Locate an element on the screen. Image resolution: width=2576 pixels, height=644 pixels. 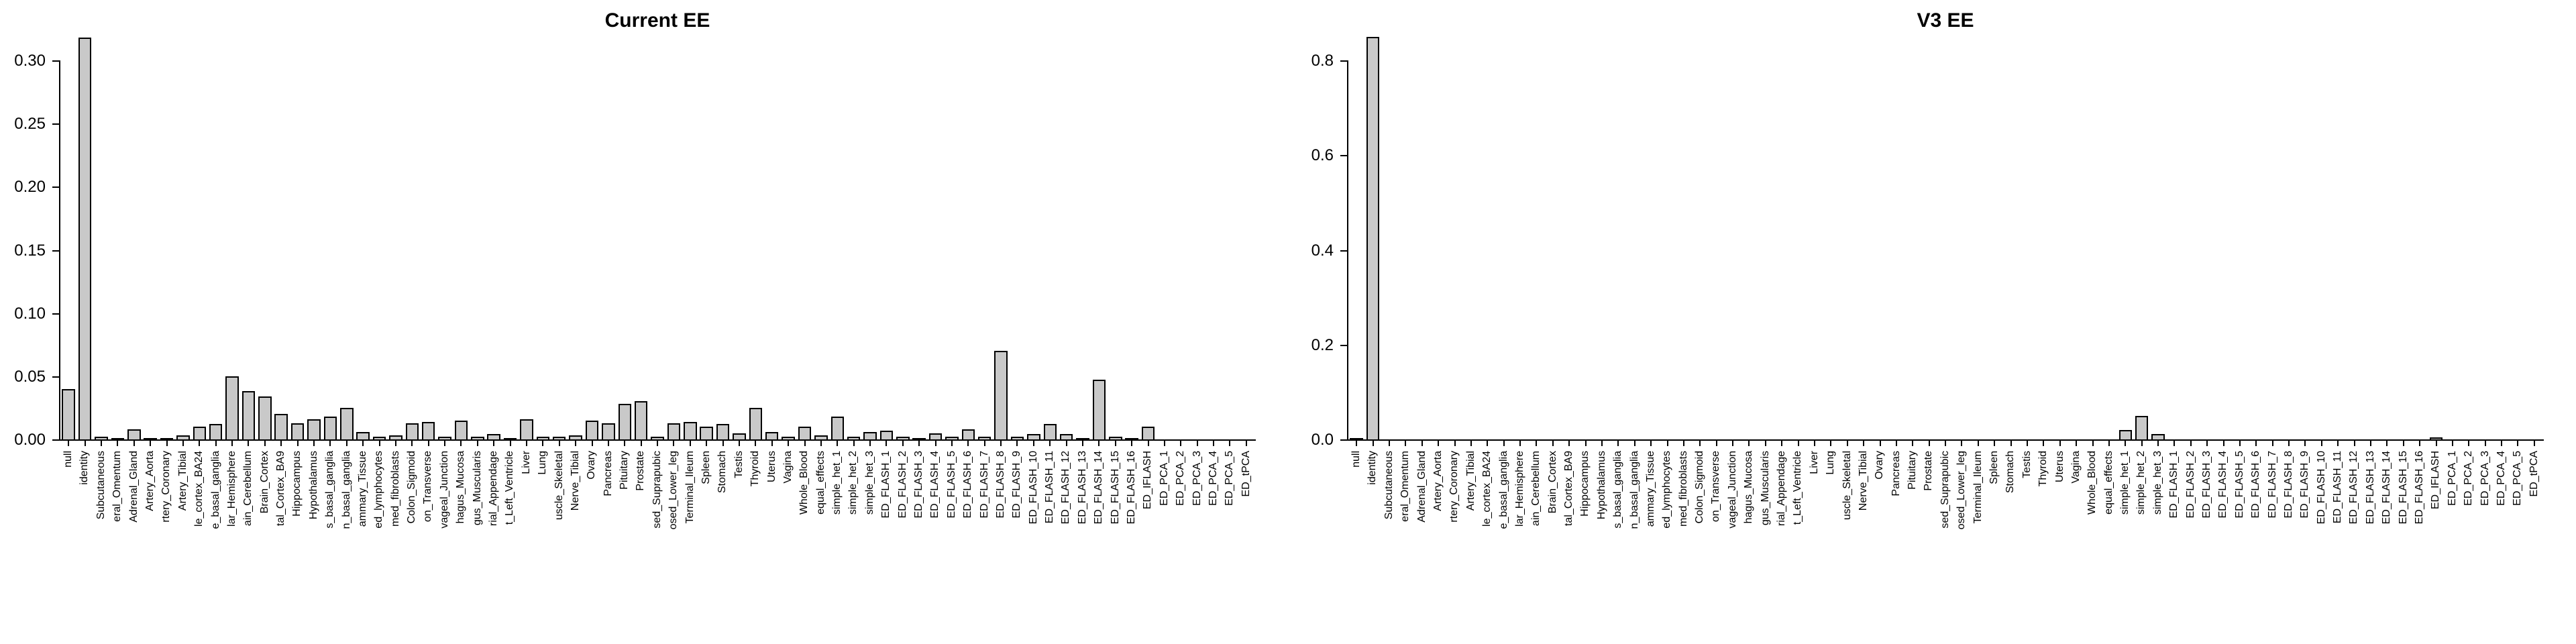
x-axis-label: t_Left_Ventricle is located at coordinates (1798, 488).